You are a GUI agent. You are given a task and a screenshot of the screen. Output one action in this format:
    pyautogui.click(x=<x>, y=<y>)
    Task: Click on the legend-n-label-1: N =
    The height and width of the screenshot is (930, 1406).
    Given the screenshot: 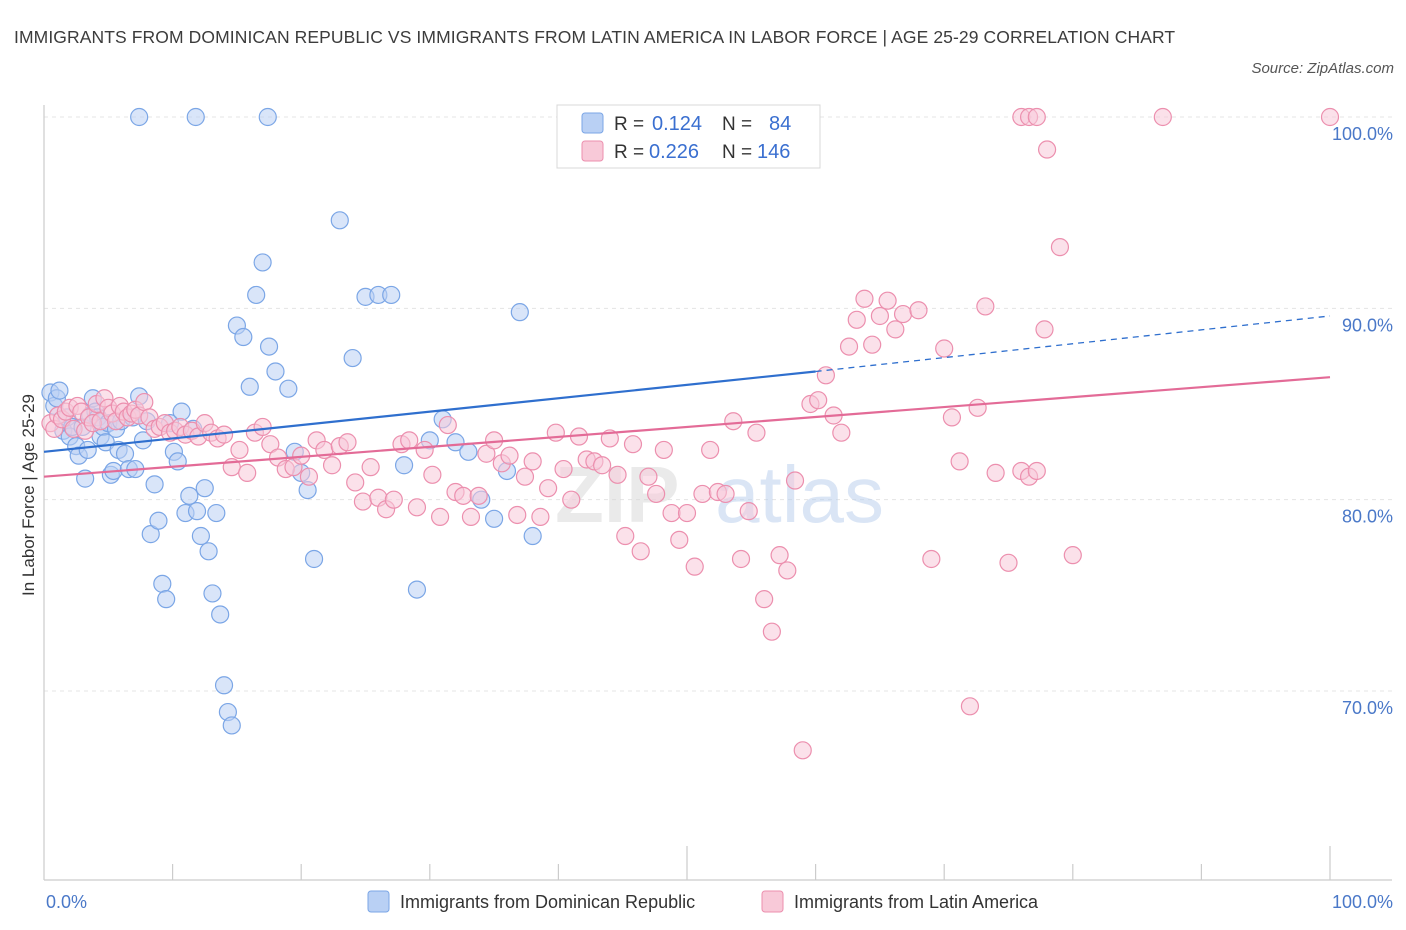 What is the action you would take?
    pyautogui.click(x=737, y=124)
    